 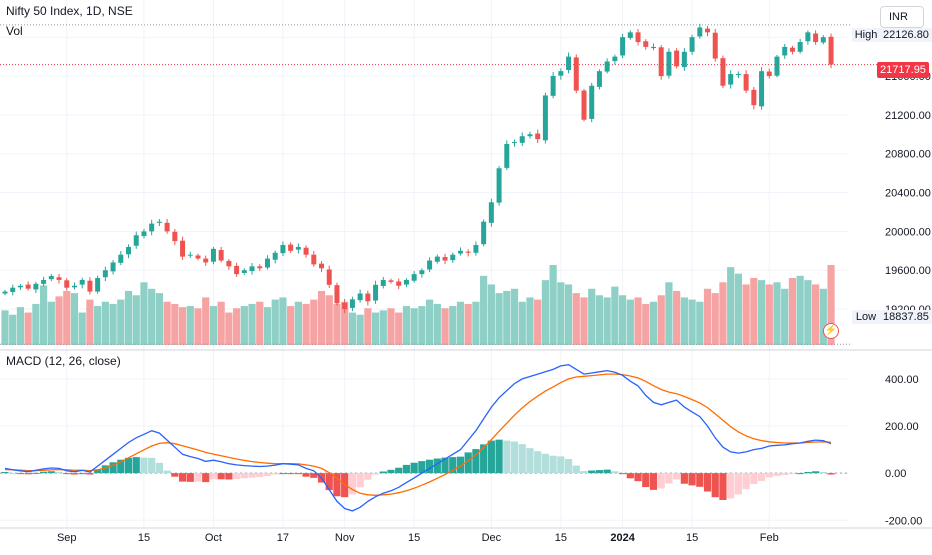 What do you see at coordinates (902, 380) in the screenshot?
I see `macd-tick-label: 400.00` at bounding box center [902, 380].